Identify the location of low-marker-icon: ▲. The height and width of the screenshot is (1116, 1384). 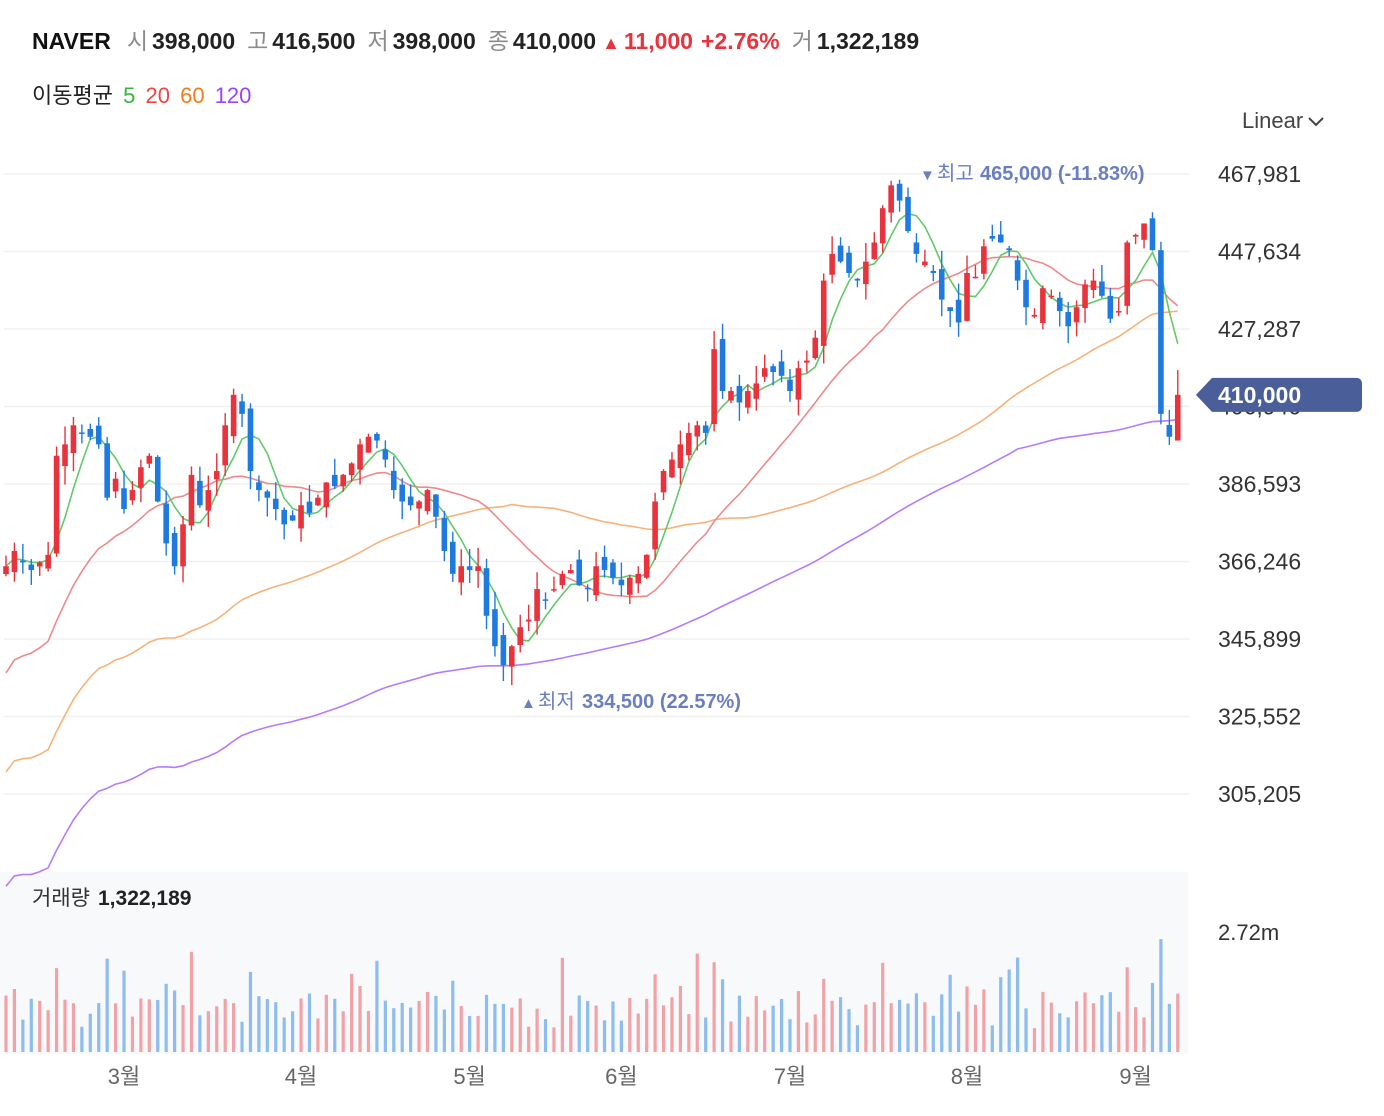
(528, 703).